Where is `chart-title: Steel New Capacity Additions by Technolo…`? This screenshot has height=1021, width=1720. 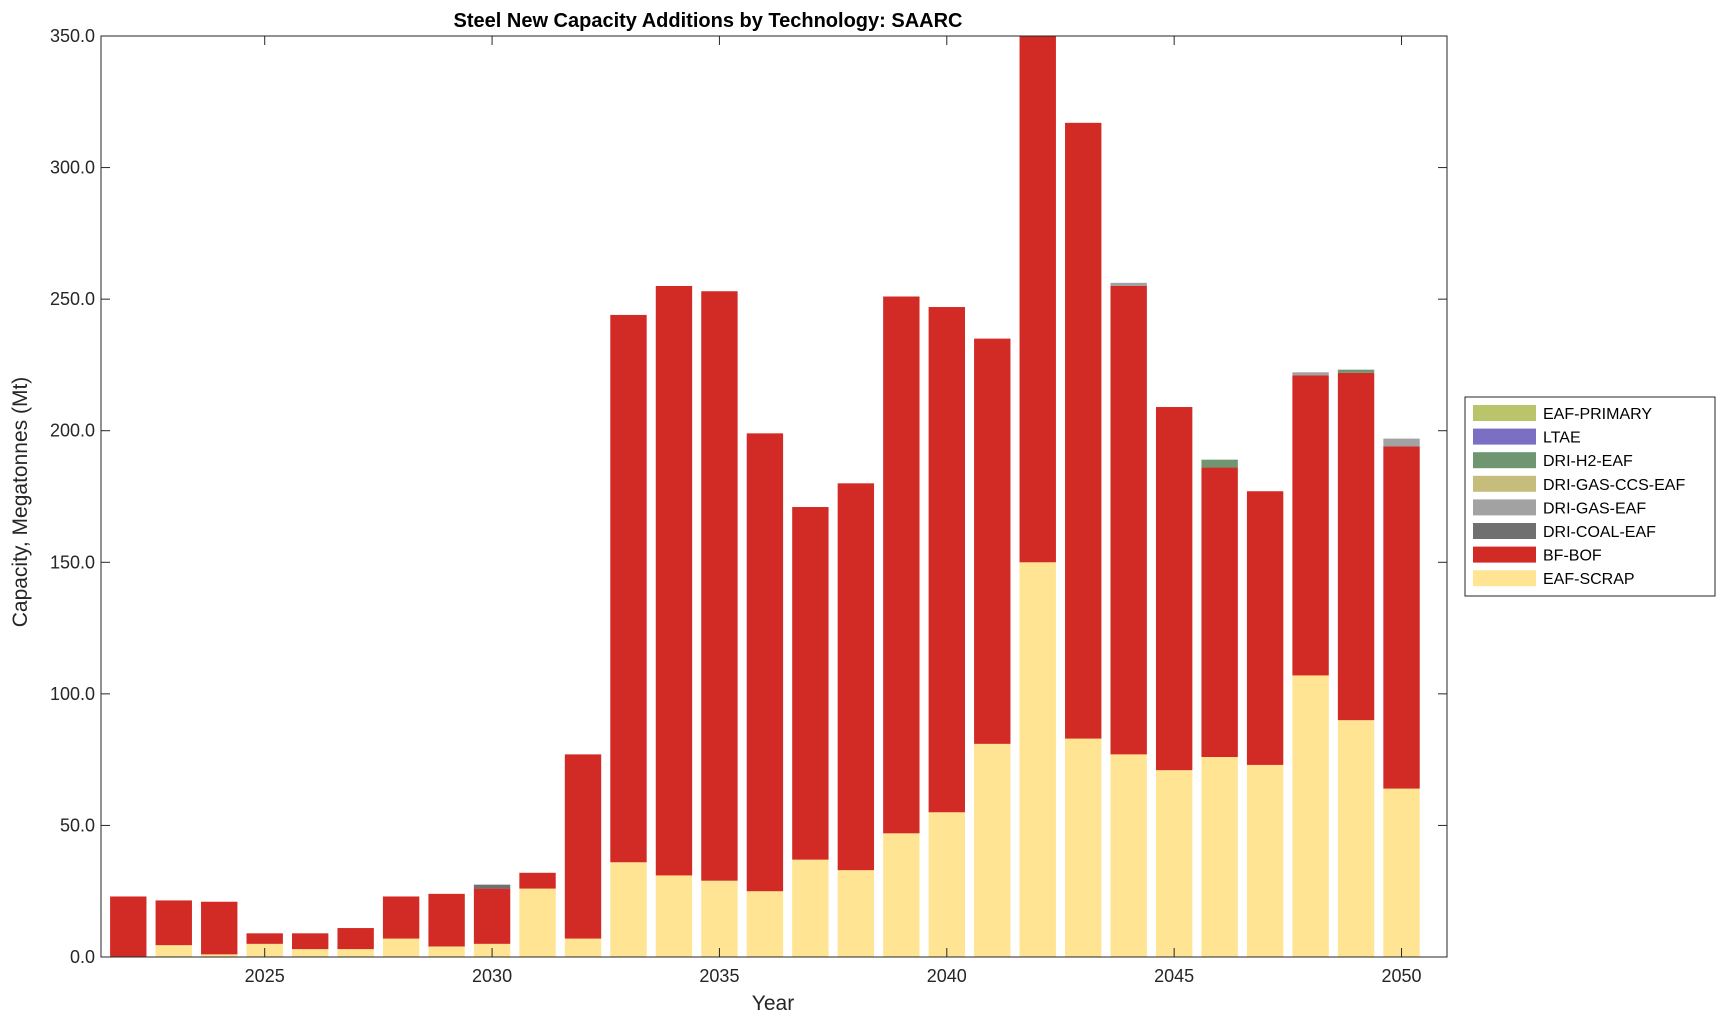 chart-title: Steel New Capacity Additions by Technolo… is located at coordinates (708, 21).